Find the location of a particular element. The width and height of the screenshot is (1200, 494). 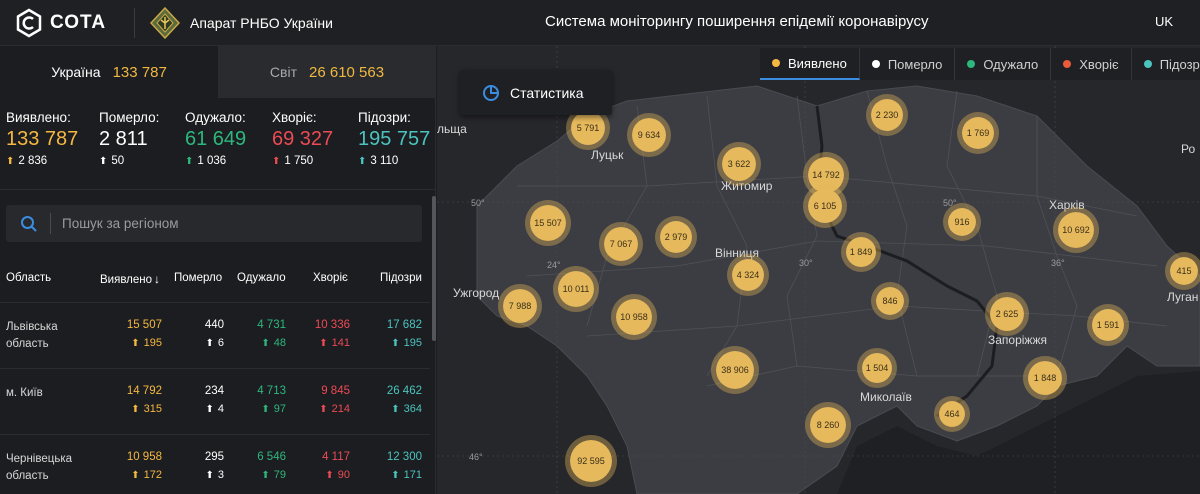

delta-value: 214 is located at coordinates (340, 409).